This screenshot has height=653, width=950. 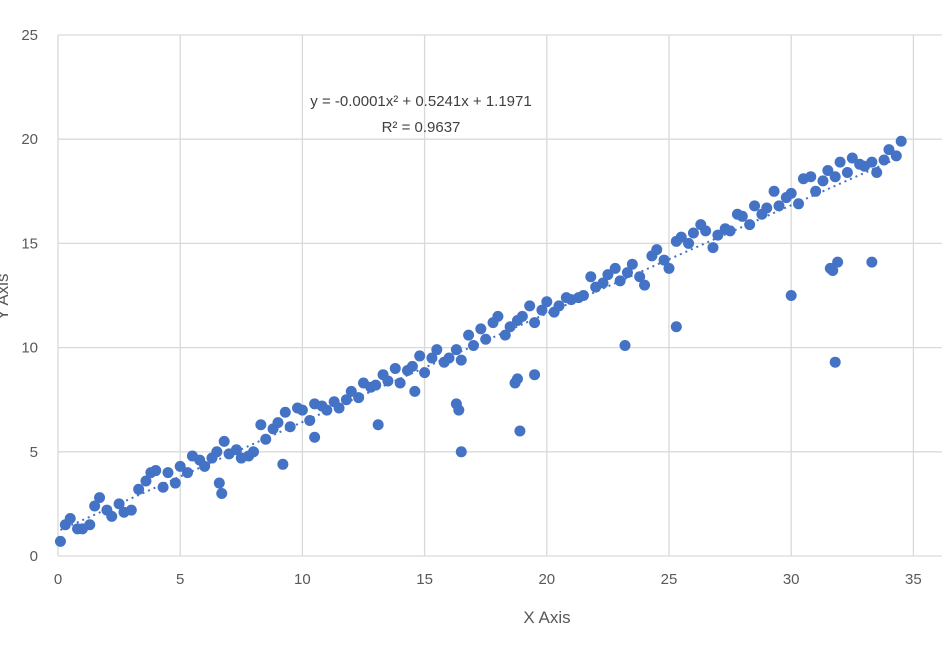 What do you see at coordinates (546, 617) in the screenshot?
I see `x-axis-label: X Axis` at bounding box center [546, 617].